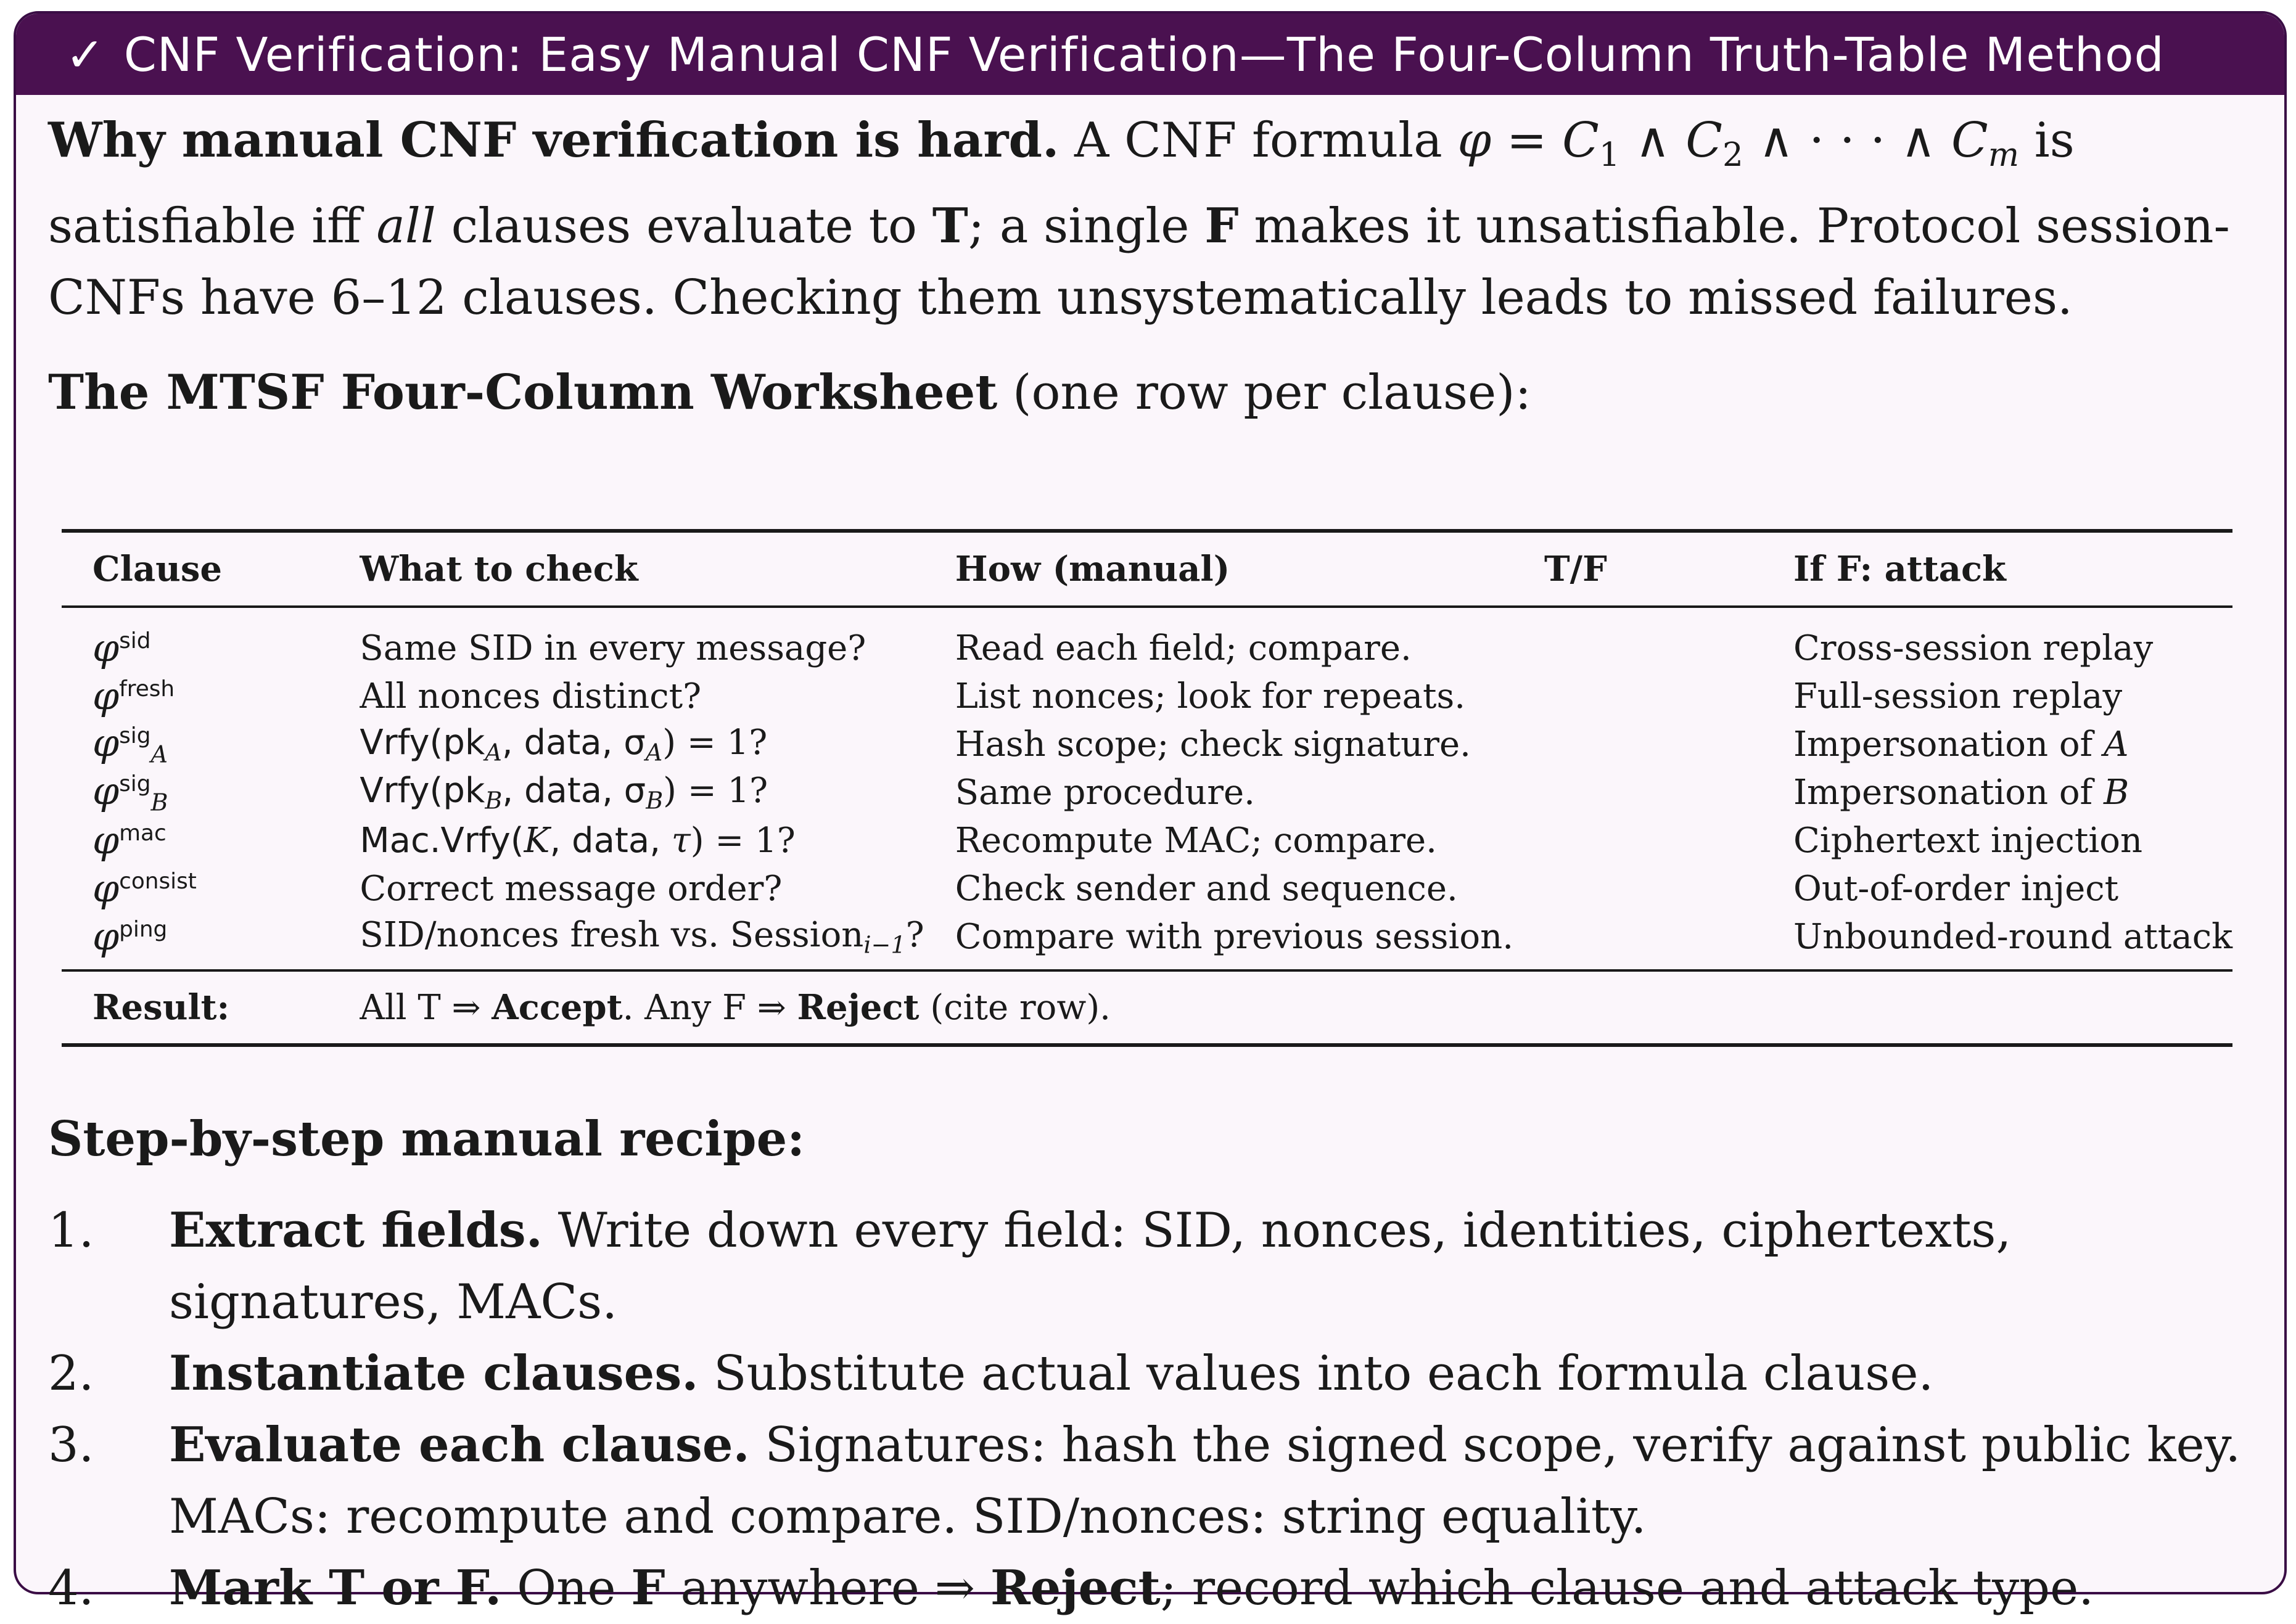 The image size is (2296, 1624). I want to click on formula-c2: C, so click(1703, 140).